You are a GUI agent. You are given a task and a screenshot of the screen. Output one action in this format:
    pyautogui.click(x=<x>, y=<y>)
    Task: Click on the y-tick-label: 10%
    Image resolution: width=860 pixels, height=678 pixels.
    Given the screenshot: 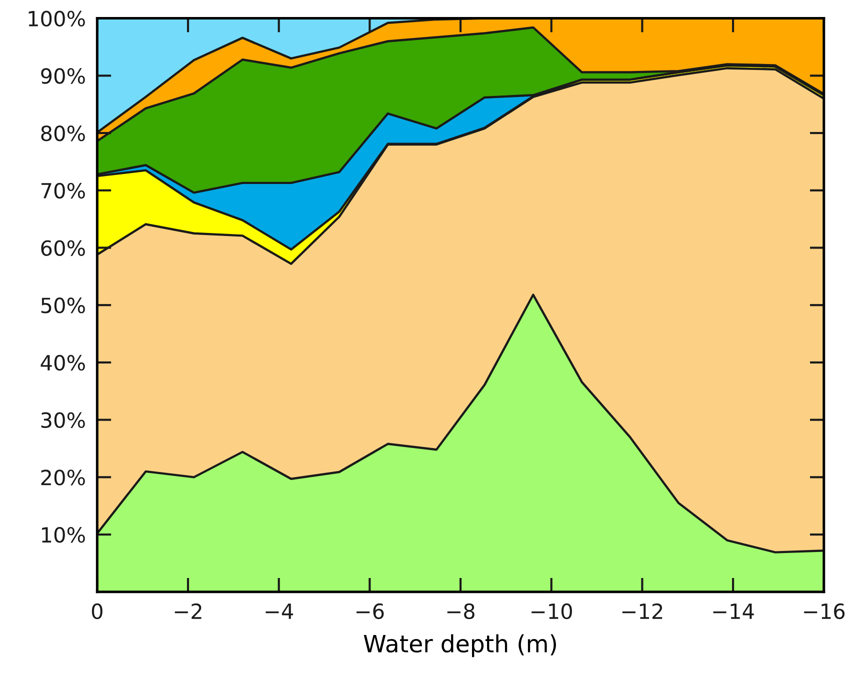 What is the action you would take?
    pyautogui.click(x=63, y=534)
    